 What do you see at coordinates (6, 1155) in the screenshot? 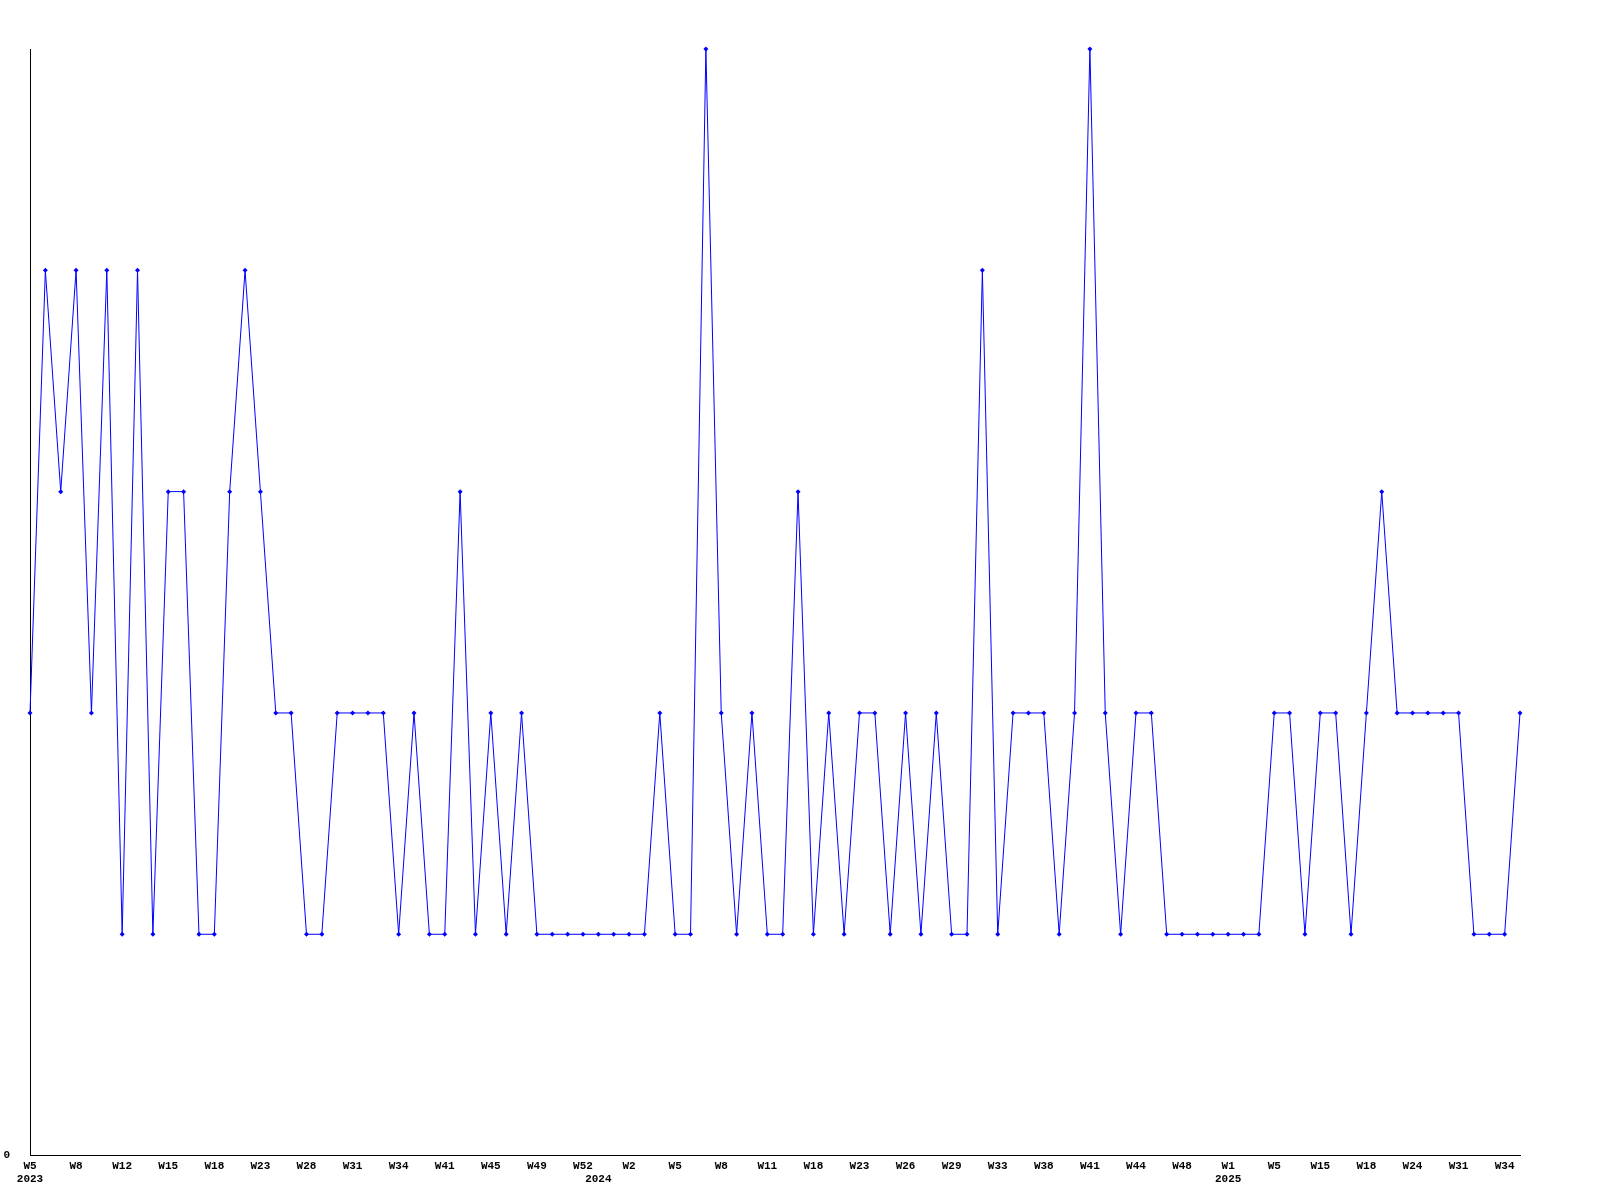
I see `text: 0` at bounding box center [6, 1155].